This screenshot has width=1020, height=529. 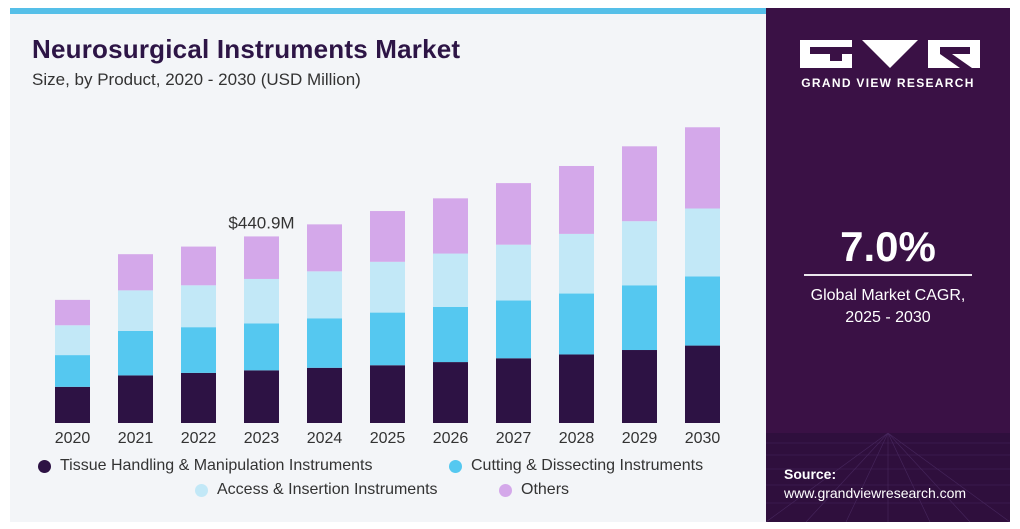 I want to click on x-tick-label-2025: 2025, so click(x=388, y=438).